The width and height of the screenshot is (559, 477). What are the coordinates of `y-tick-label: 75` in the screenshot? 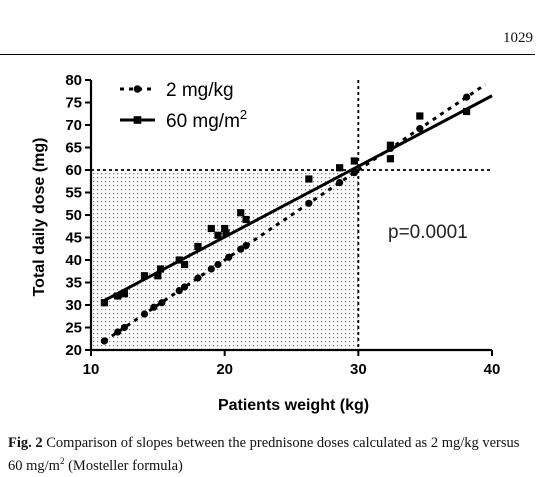 It's located at (73, 103).